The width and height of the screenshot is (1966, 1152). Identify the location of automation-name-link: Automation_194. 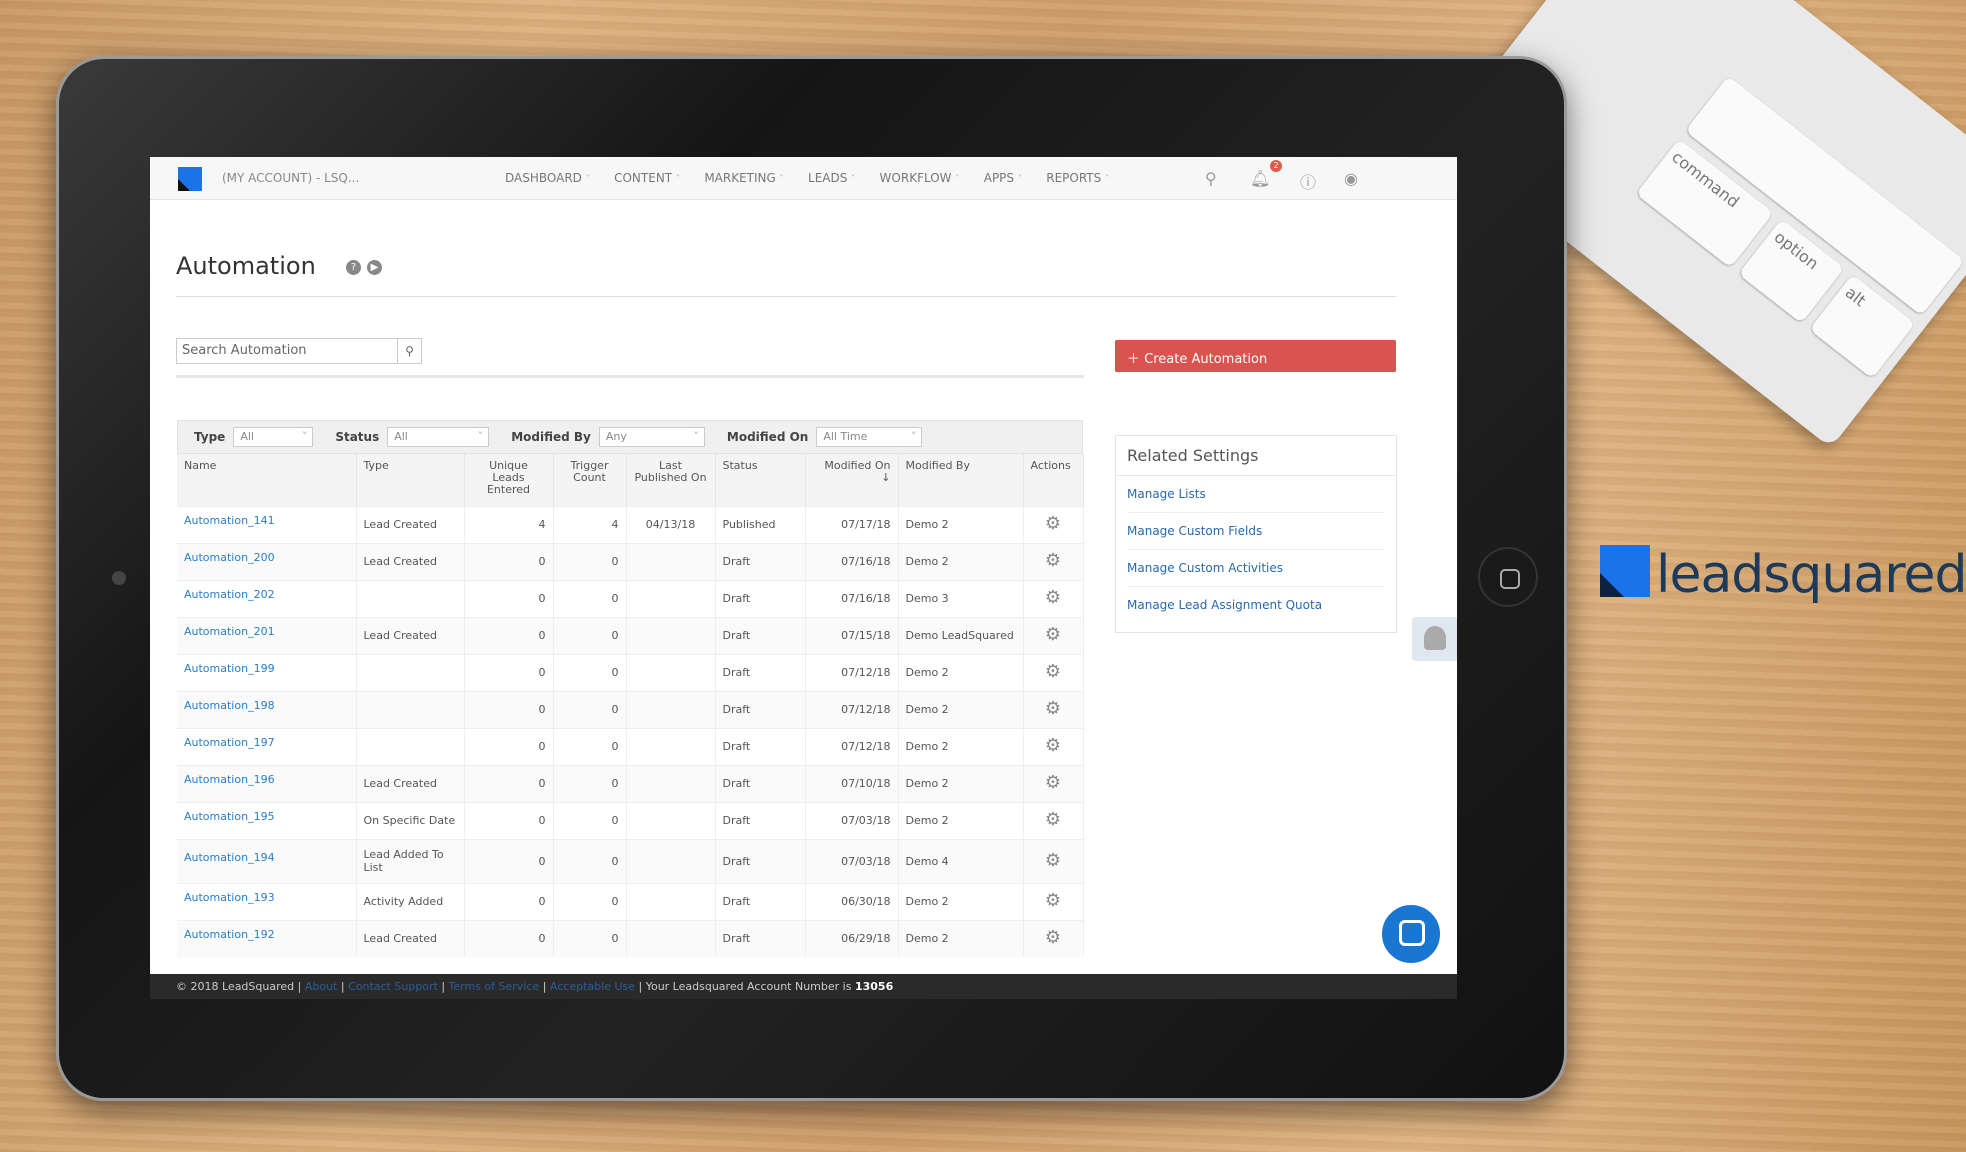
(229, 857).